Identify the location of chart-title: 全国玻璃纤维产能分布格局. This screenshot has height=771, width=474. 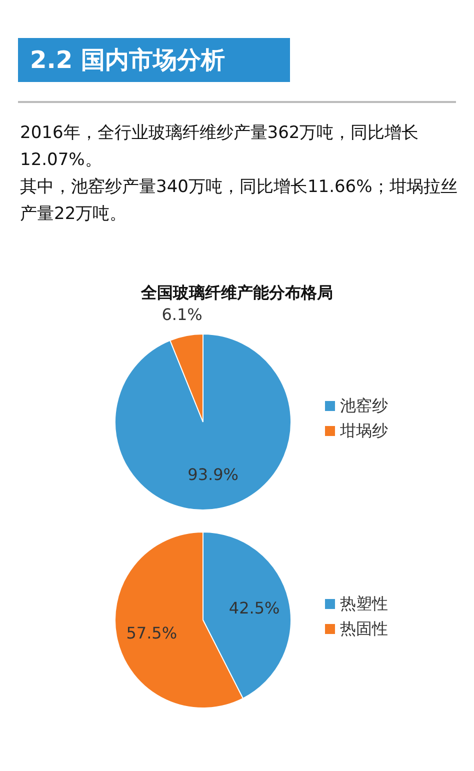
(236, 292).